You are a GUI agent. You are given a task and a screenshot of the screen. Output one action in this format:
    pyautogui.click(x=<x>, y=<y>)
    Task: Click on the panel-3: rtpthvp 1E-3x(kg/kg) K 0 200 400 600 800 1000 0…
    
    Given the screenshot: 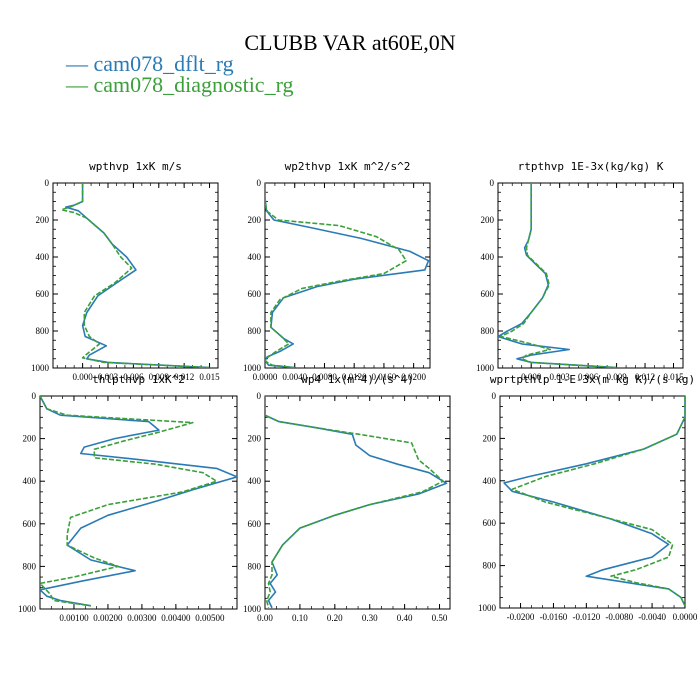 What is the action you would take?
    pyautogui.click(x=580, y=271)
    